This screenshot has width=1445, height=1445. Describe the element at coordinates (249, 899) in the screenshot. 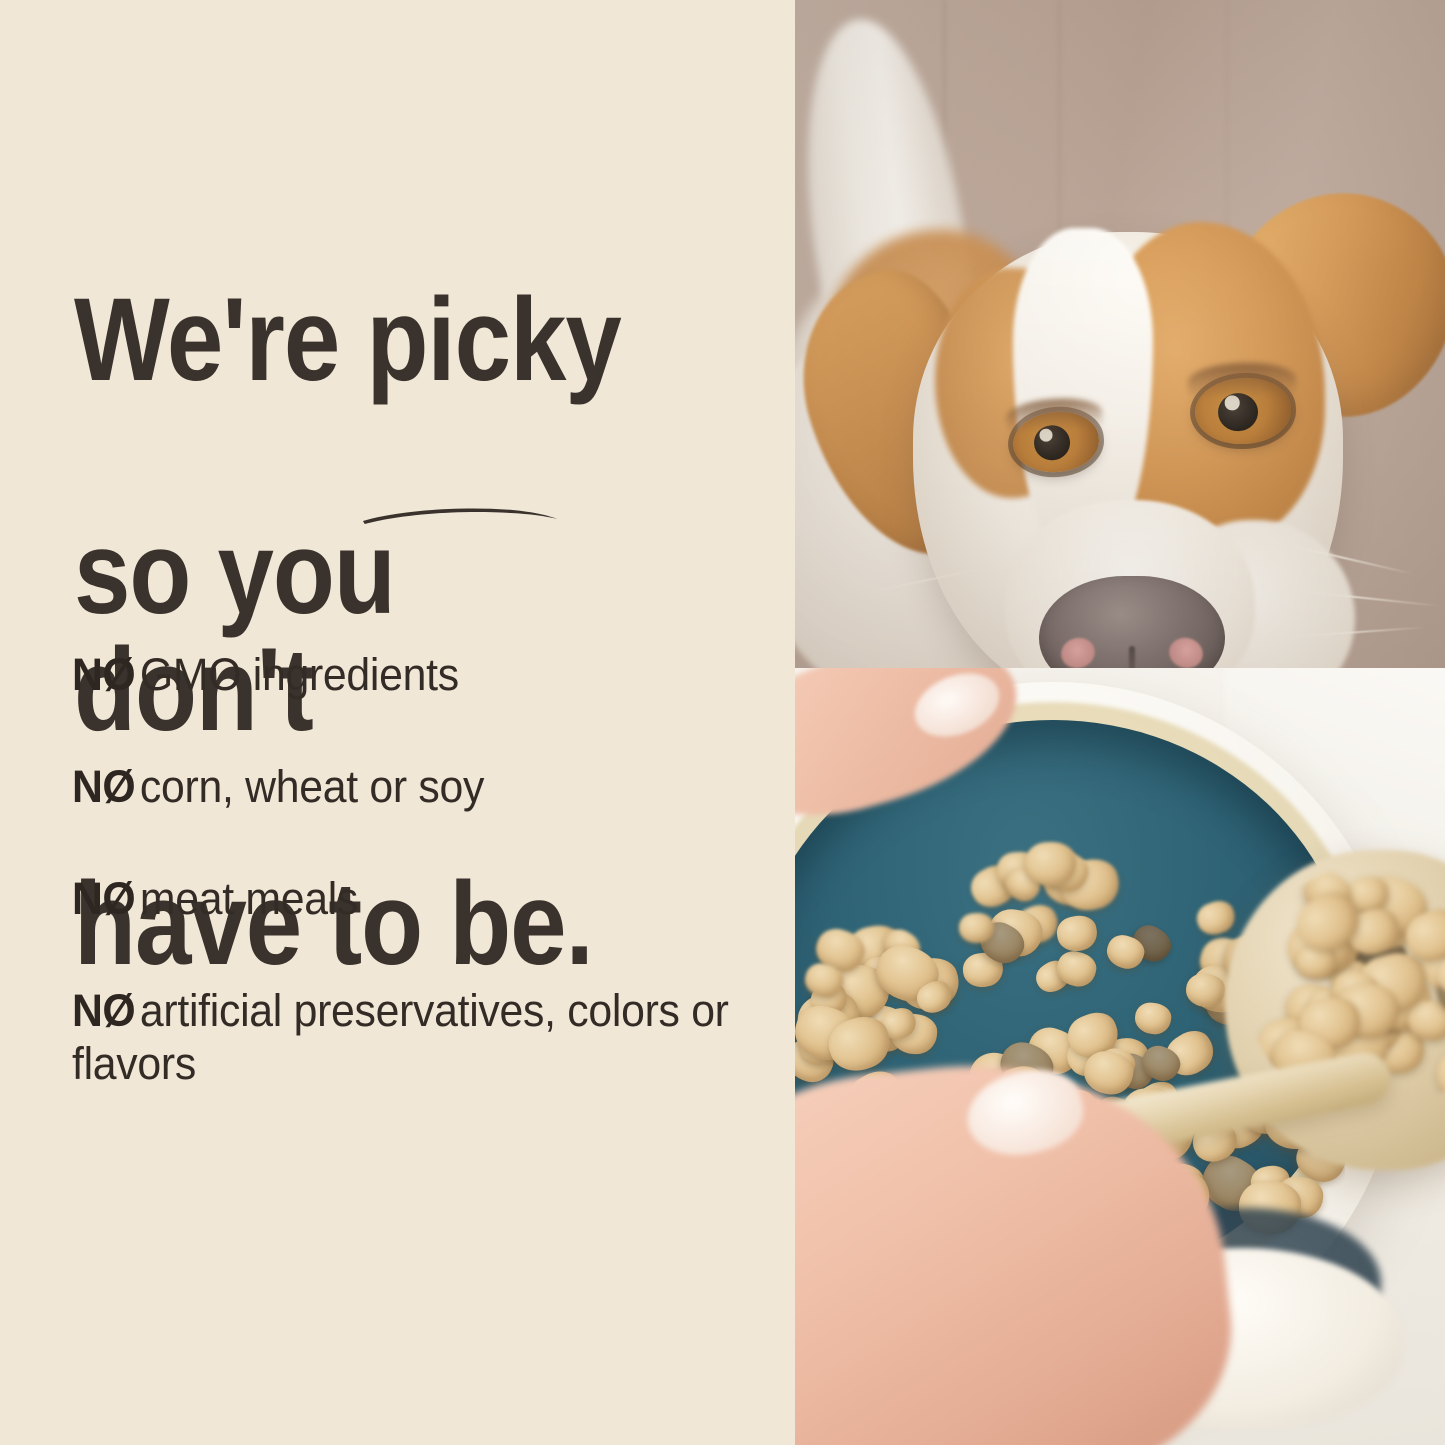

I see `claim-text: meat meals` at that location.